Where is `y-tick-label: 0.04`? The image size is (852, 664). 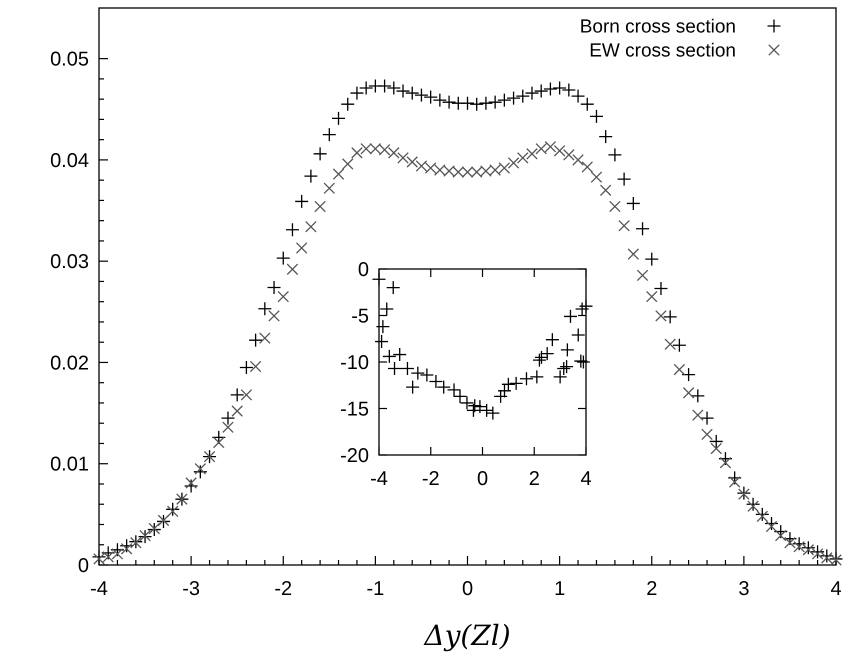
y-tick-label: 0.04 is located at coordinates (69, 161).